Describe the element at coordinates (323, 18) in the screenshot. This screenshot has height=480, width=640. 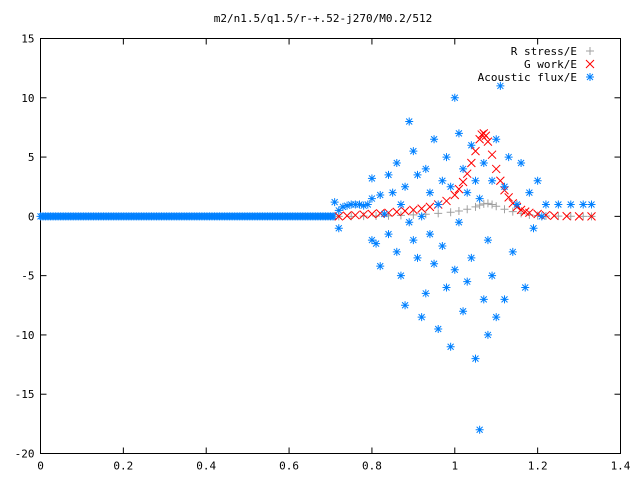
I see `chart-title: m2/n1.5/q1.5/r-+.52-j270/M0.2/512` at that location.